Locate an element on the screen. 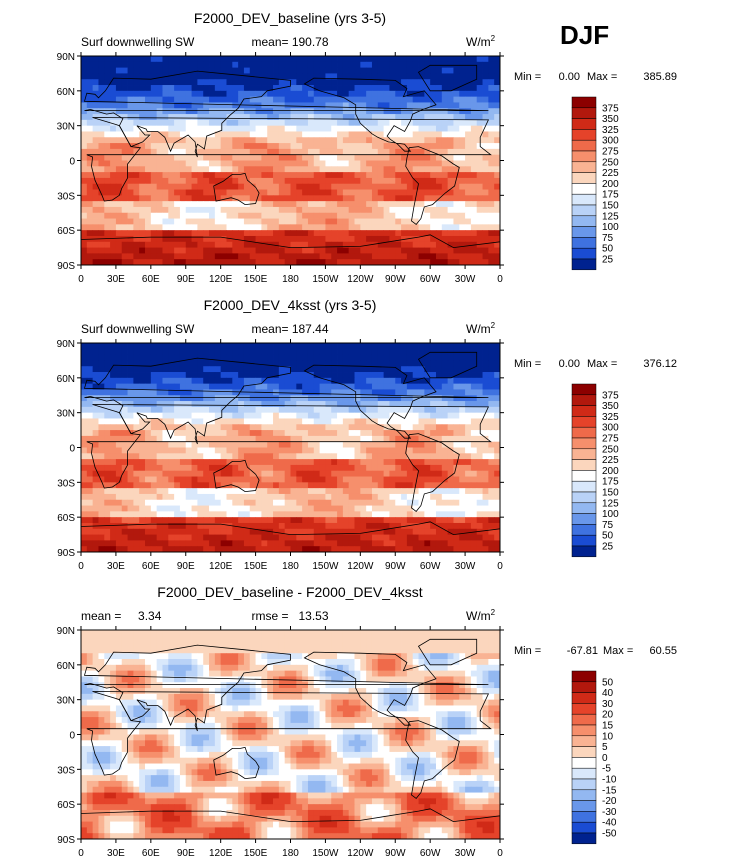 The width and height of the screenshot is (733, 866). units-base: W/m is located at coordinates (478, 42).